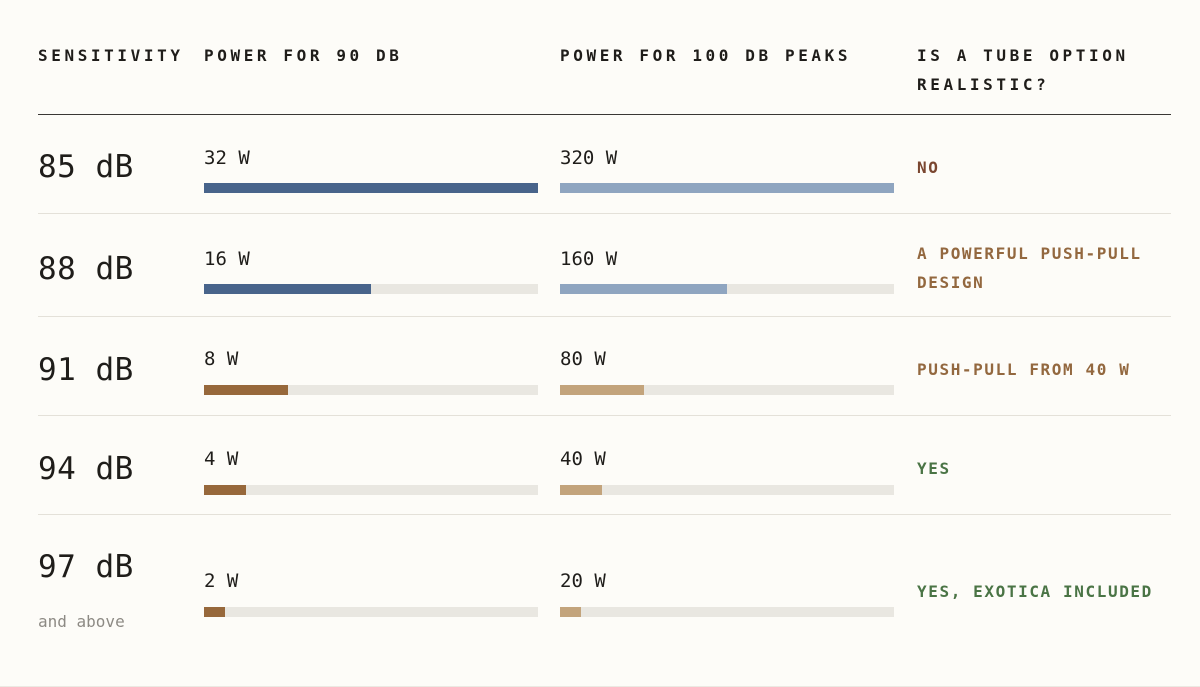  I want to click on tube-verdict: A POWERFUL PUSH-PULL DESIGN, so click(1029, 268).